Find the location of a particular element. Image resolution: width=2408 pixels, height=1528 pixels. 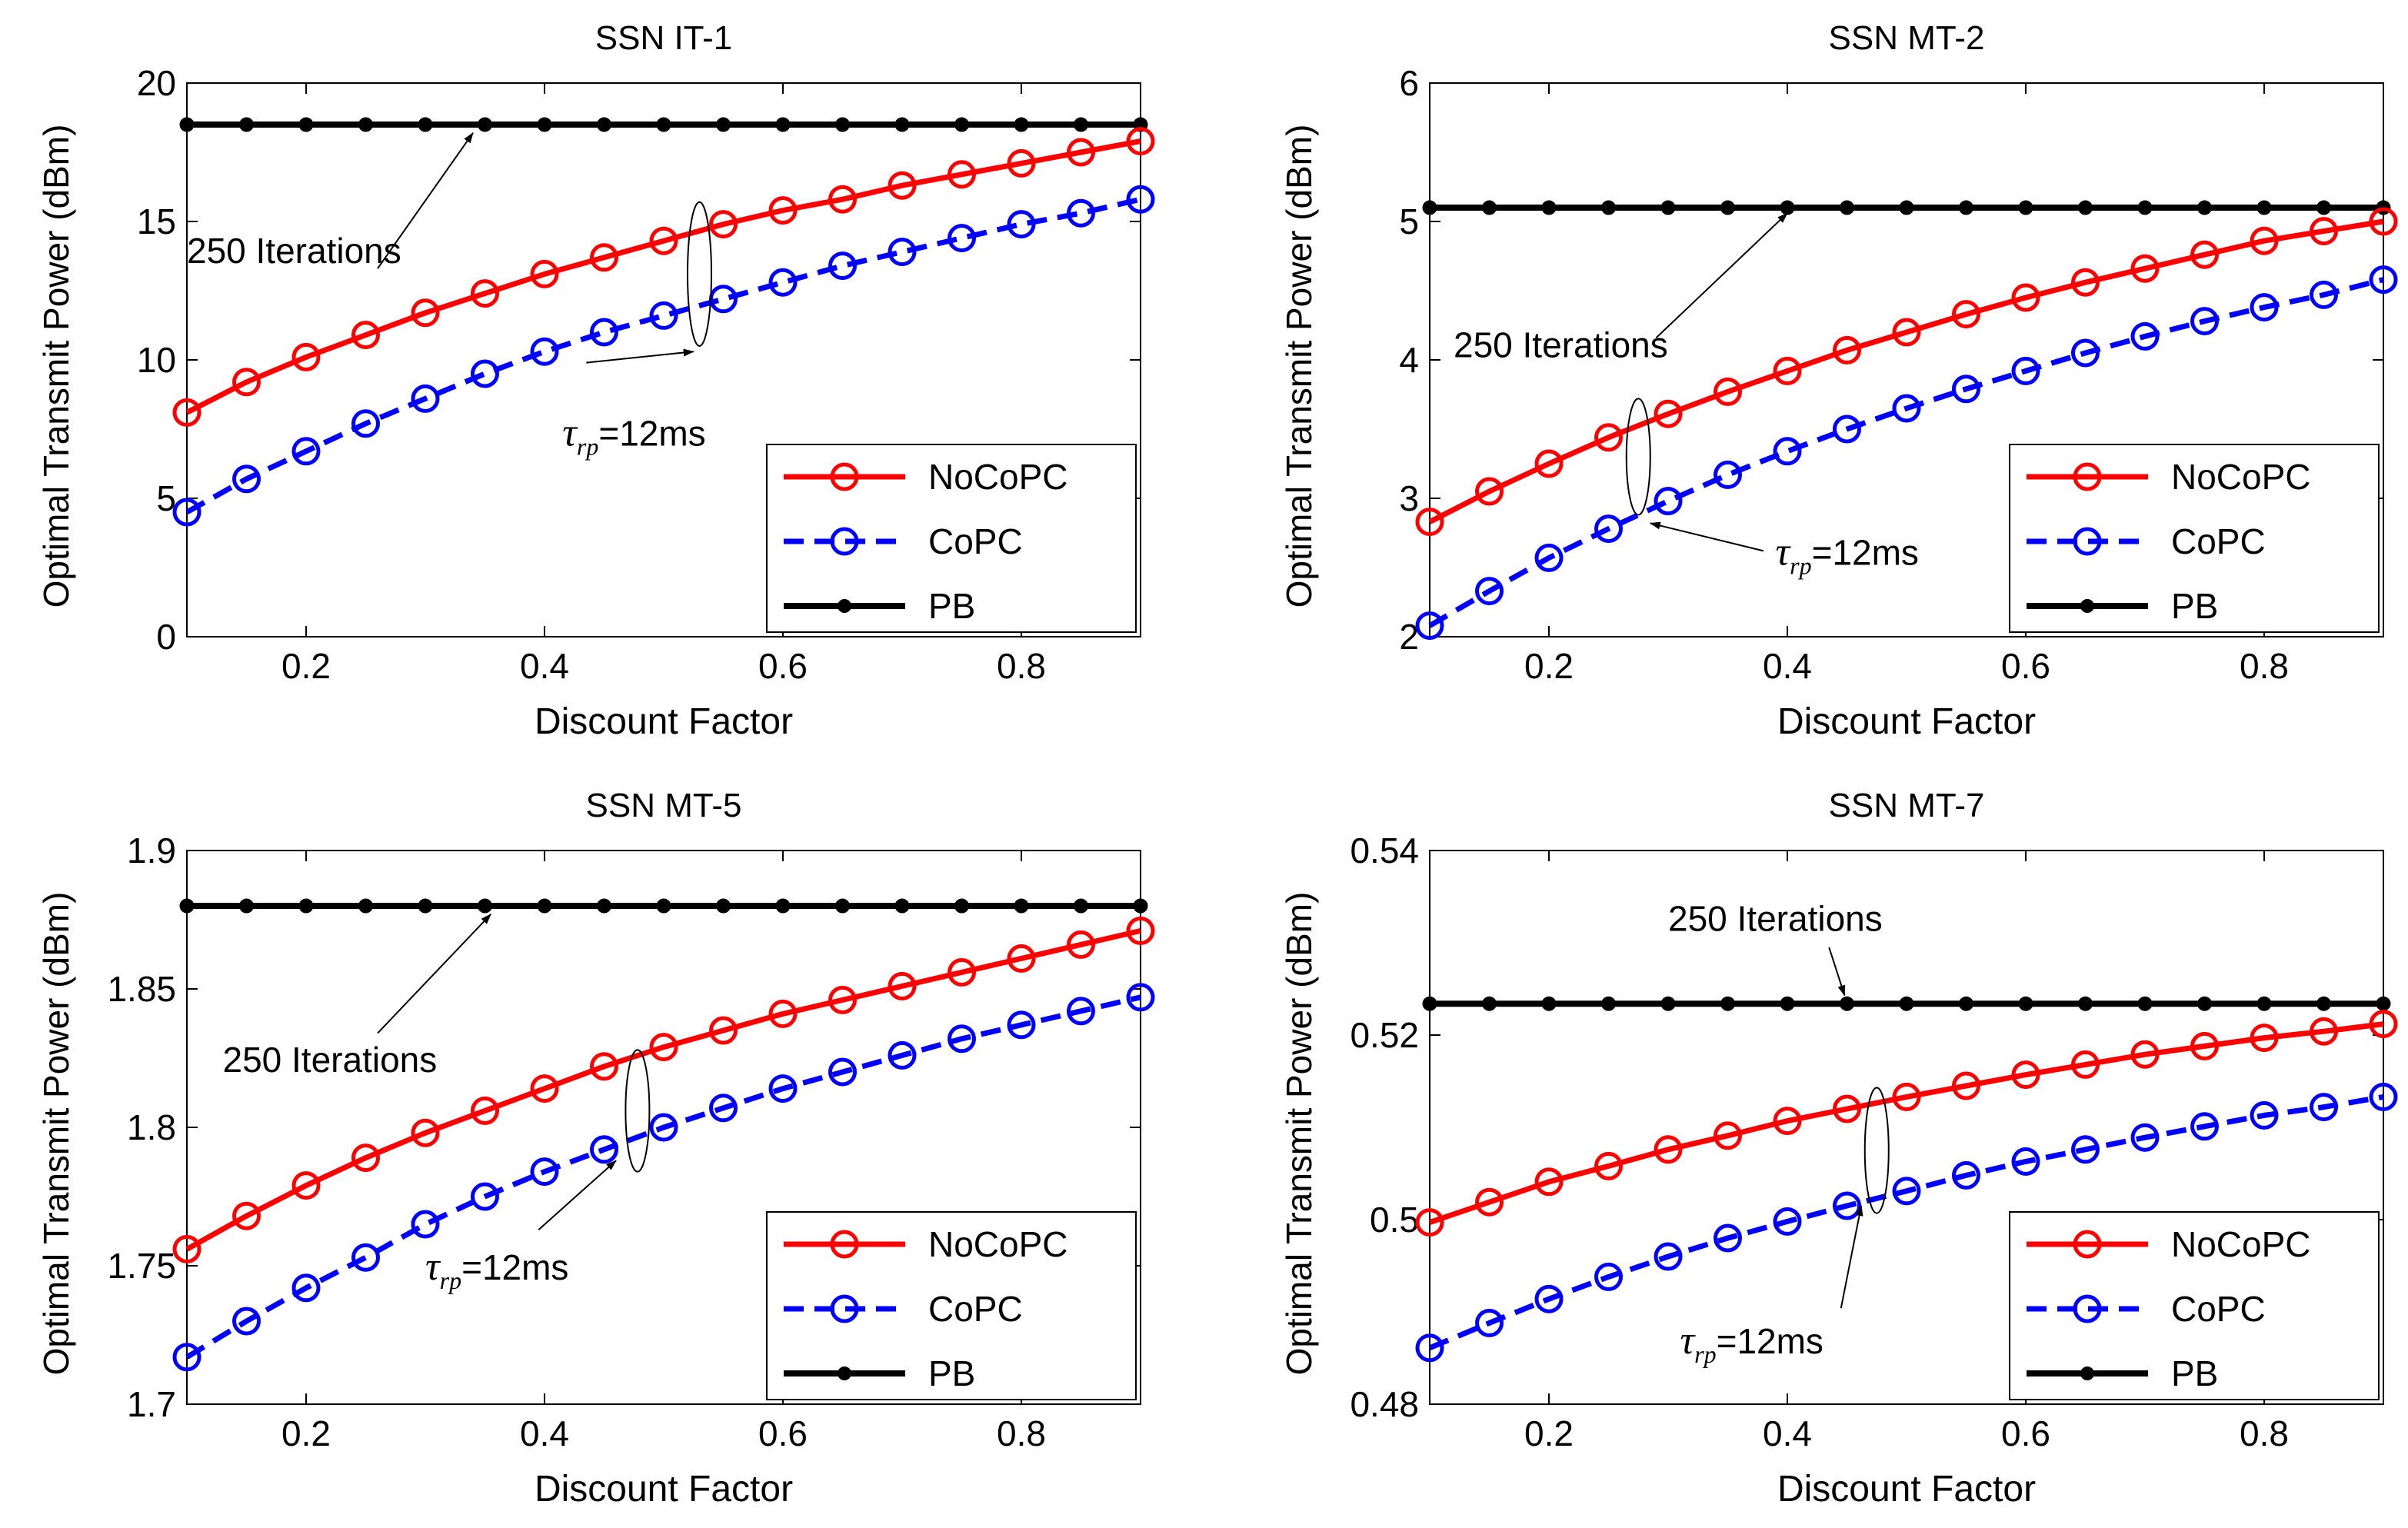

y-tick-label: 0.52 is located at coordinates (1384, 1035).